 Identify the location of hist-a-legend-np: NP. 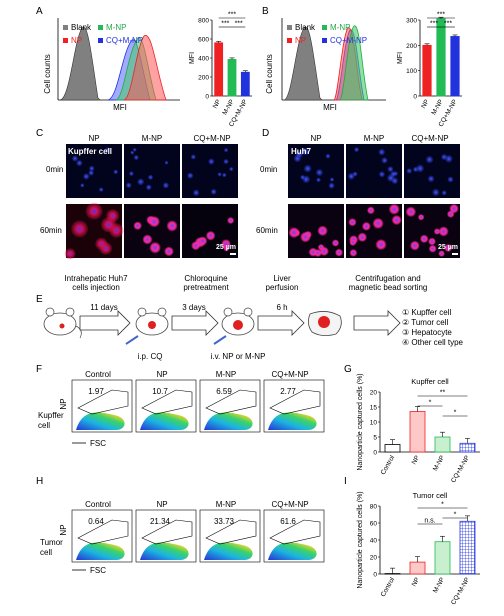
(76, 40).